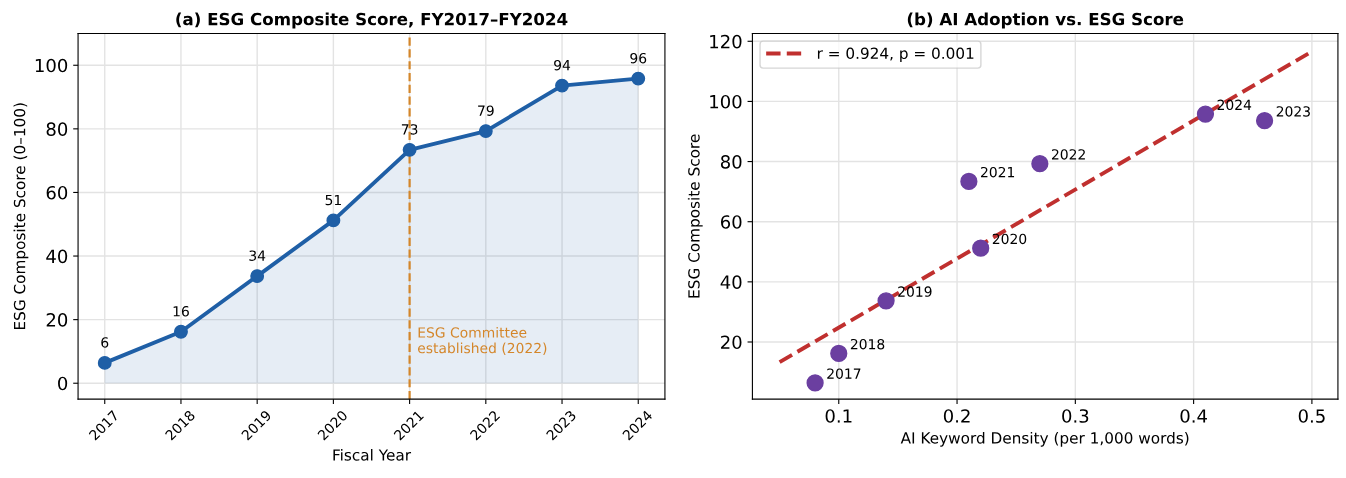 The height and width of the screenshot is (478, 1346). What do you see at coordinates (486, 110) in the screenshot?
I see `data-label: 79` at bounding box center [486, 110].